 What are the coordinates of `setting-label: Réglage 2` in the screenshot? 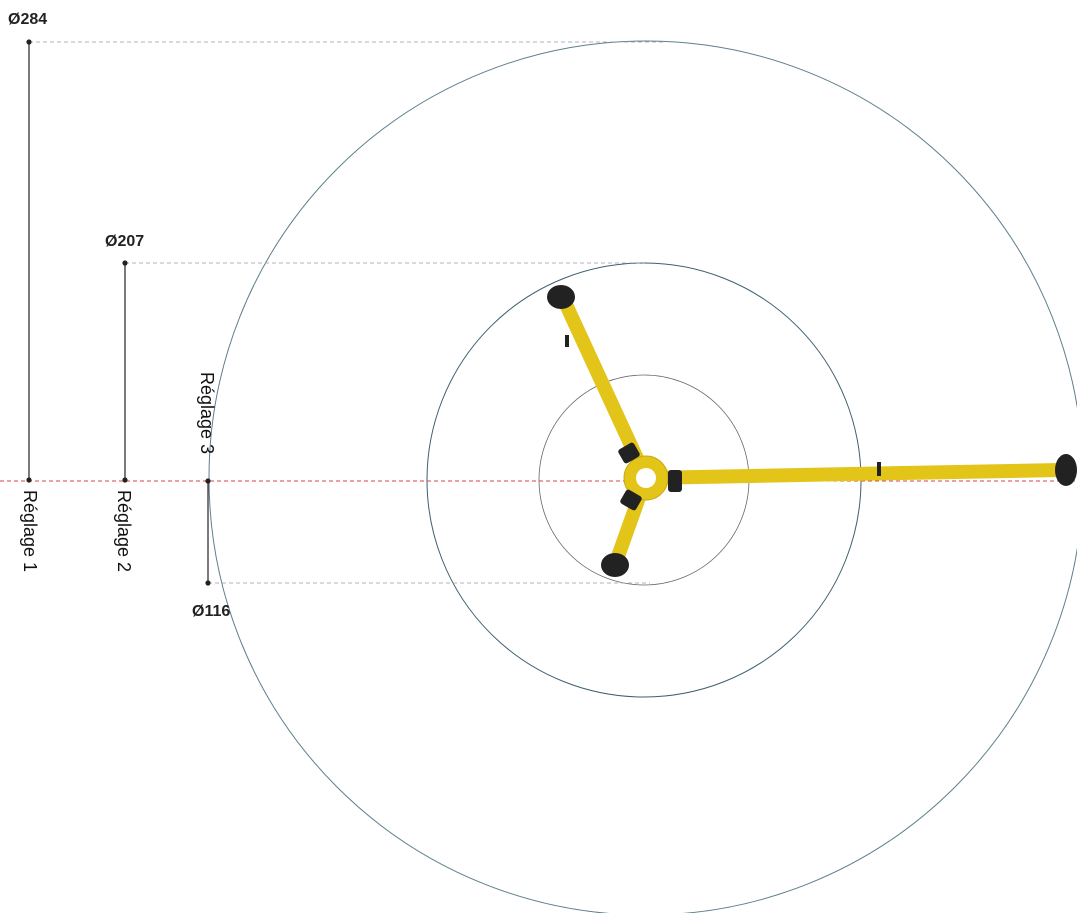 It's located at (124, 531).